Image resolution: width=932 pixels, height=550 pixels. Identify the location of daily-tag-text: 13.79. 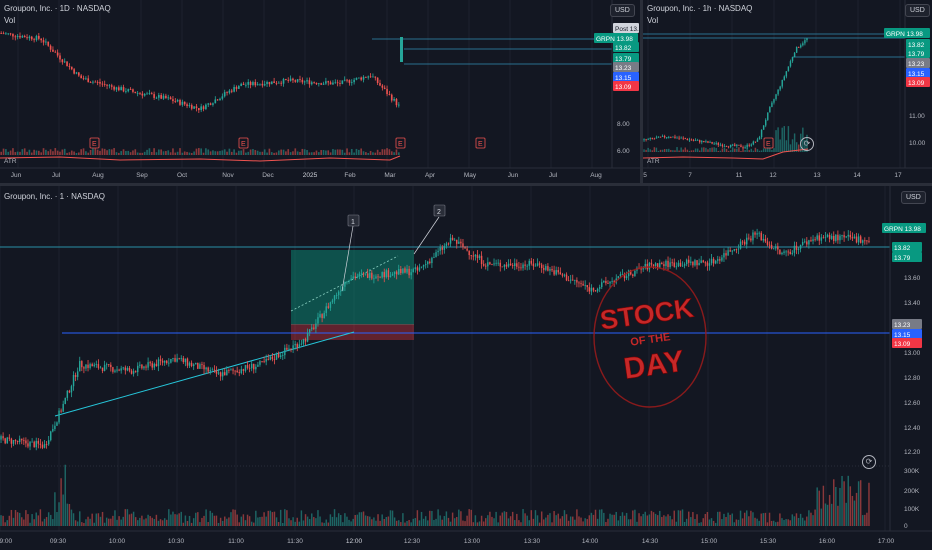
(623, 59).